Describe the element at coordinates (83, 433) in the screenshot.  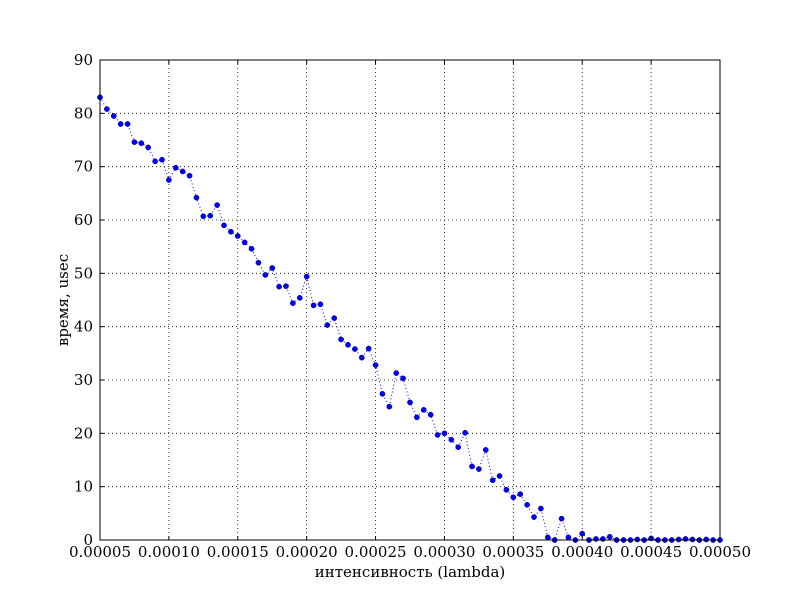
I see `y-tick-label: 20` at that location.